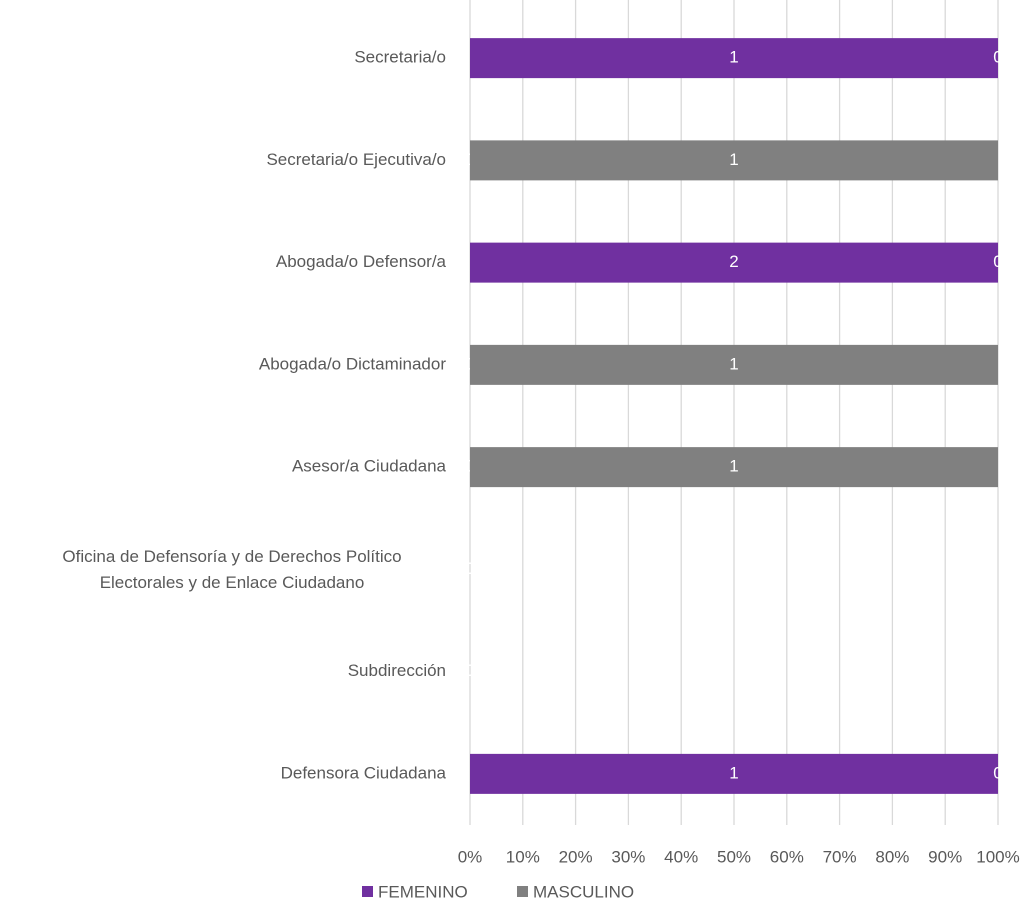 The height and width of the screenshot is (908, 1029). I want to click on x-tick-label: 70%, so click(840, 856).